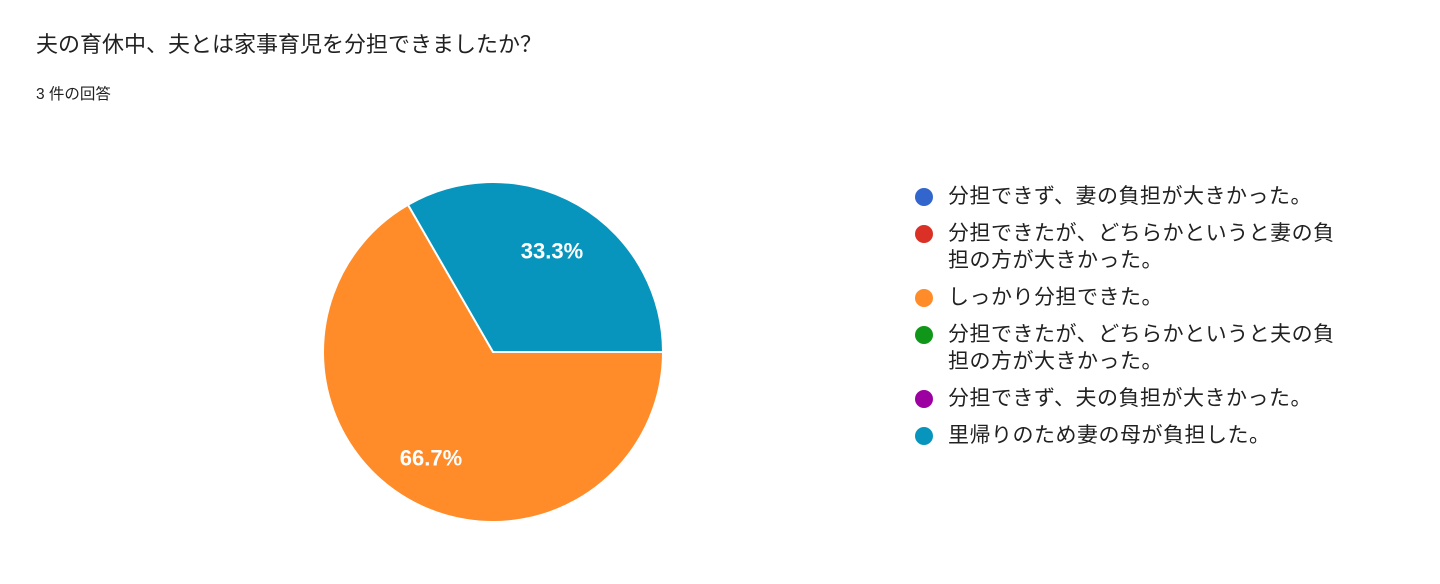 The width and height of the screenshot is (1440, 584). I want to click on legend-item-shared-but-husband-more: 分担できたが、どちらかというと夫の負担の方が大きかった。, so click(1135, 348).